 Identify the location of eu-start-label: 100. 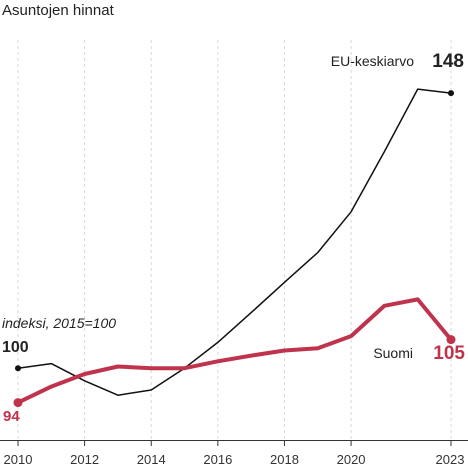
(15, 347).